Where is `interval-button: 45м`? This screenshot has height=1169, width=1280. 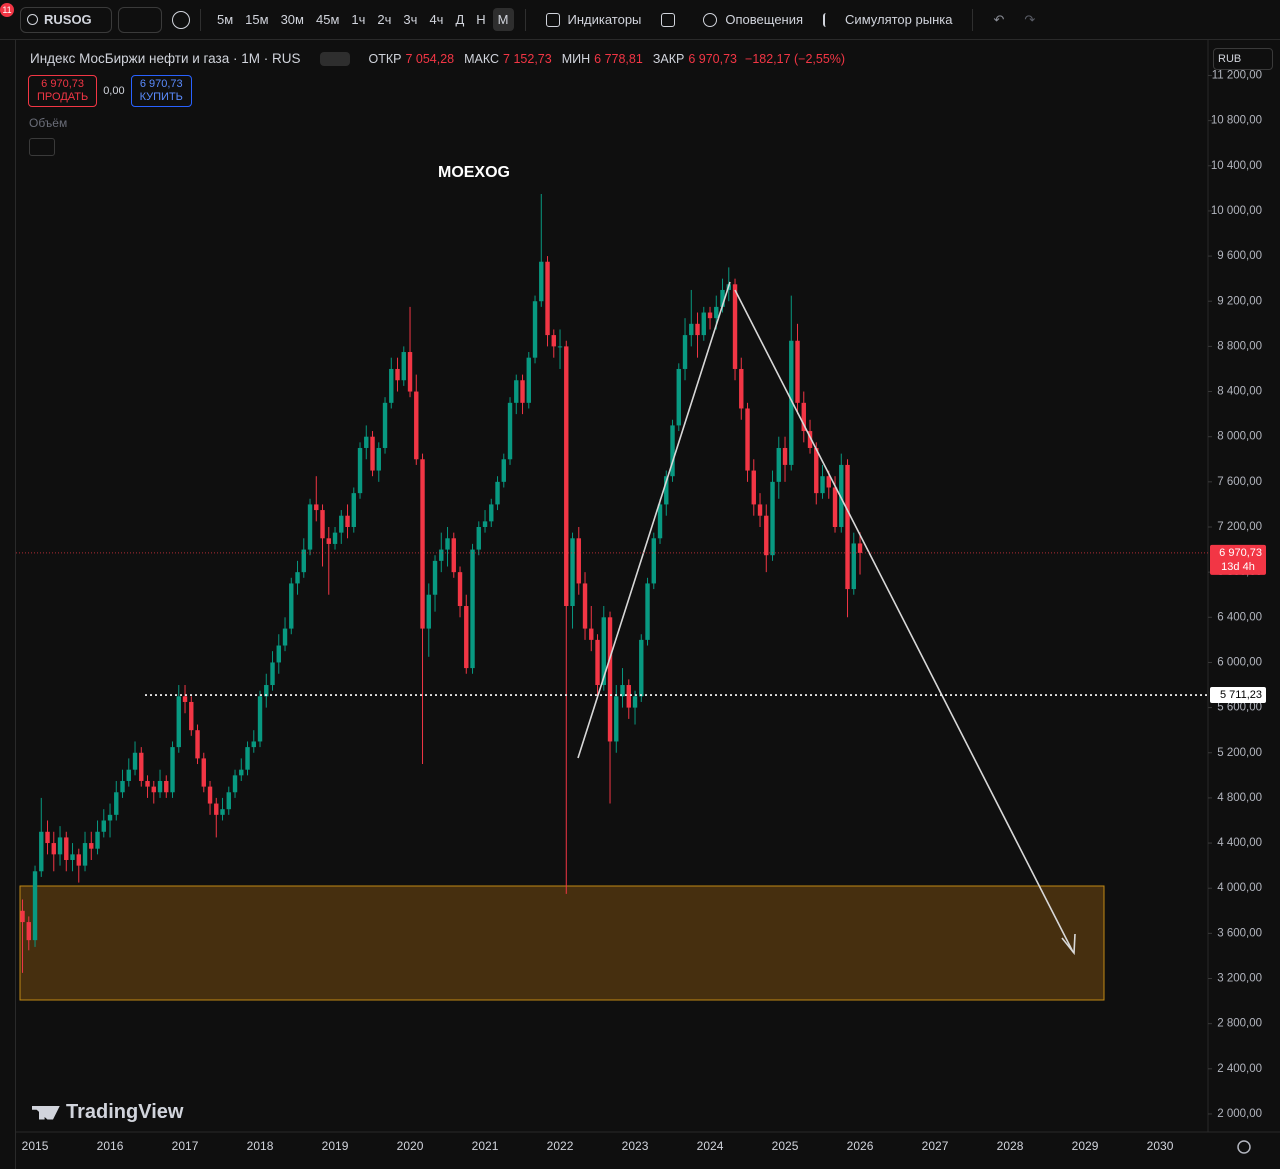
interval-button: 45м is located at coordinates (327, 19).